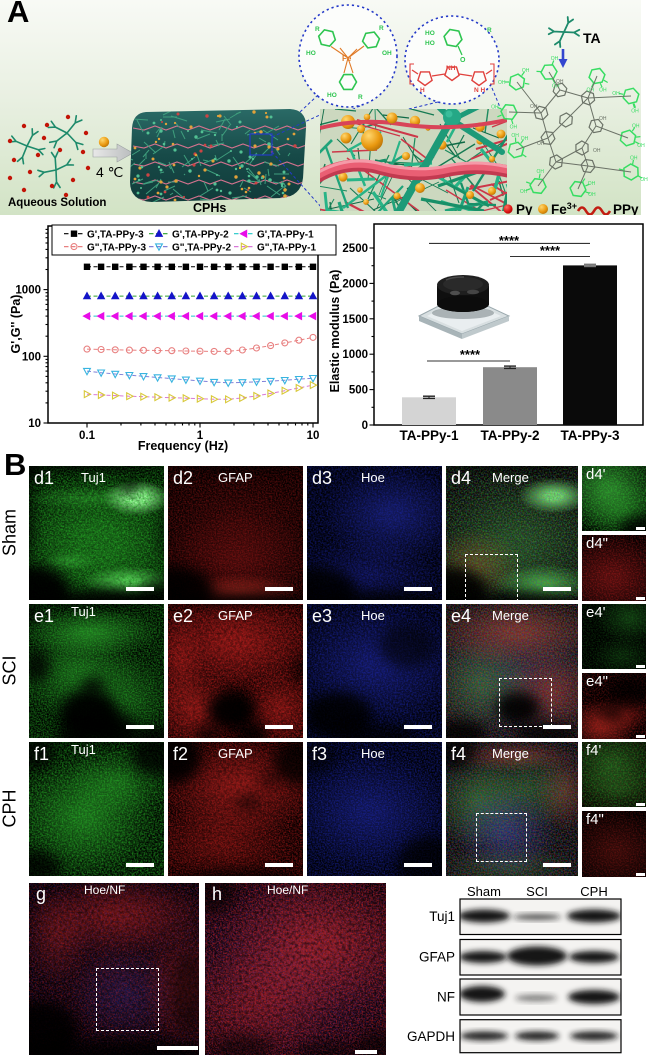  What do you see at coordinates (109, 172) in the screenshot?
I see `svg-text: 4 ℃` at bounding box center [109, 172].